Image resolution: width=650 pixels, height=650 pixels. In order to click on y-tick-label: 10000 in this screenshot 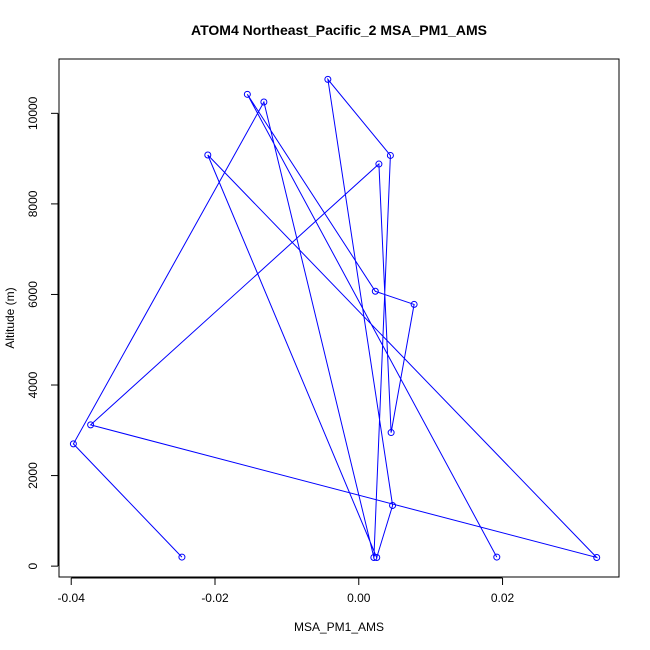, I will do `click(33, 113)`.